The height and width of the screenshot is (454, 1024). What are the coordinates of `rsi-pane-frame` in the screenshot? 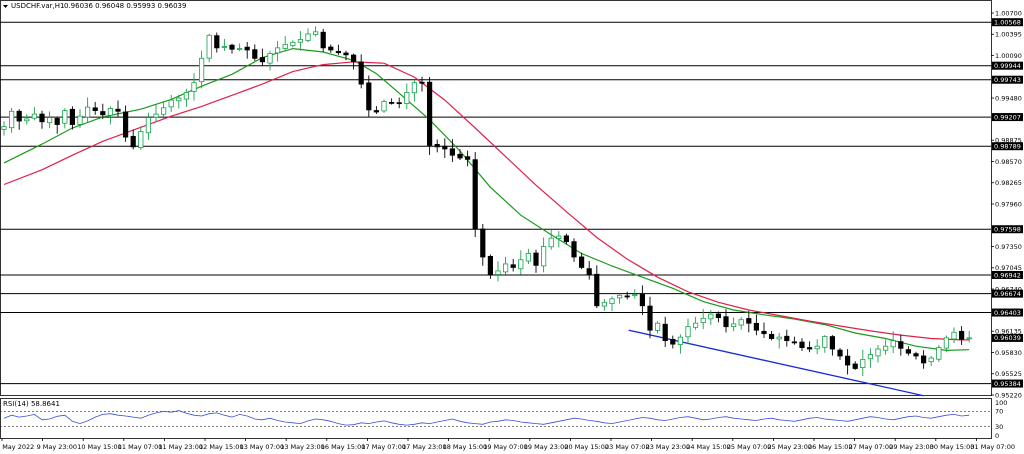 It's located at (496, 418).